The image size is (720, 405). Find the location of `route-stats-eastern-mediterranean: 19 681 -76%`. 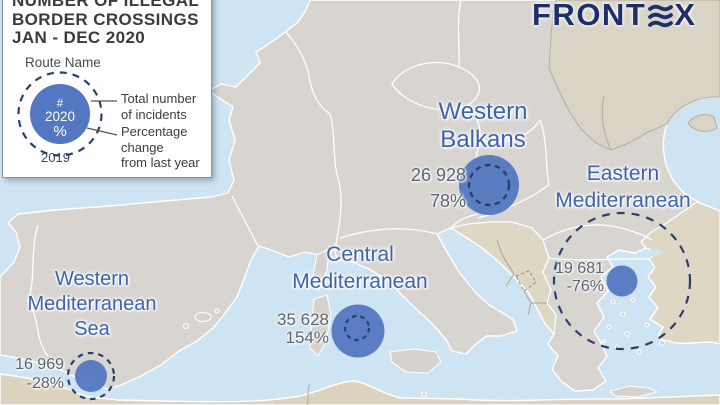

route-stats-eastern-mediterranean: 19 681 -76% is located at coordinates (579, 278).